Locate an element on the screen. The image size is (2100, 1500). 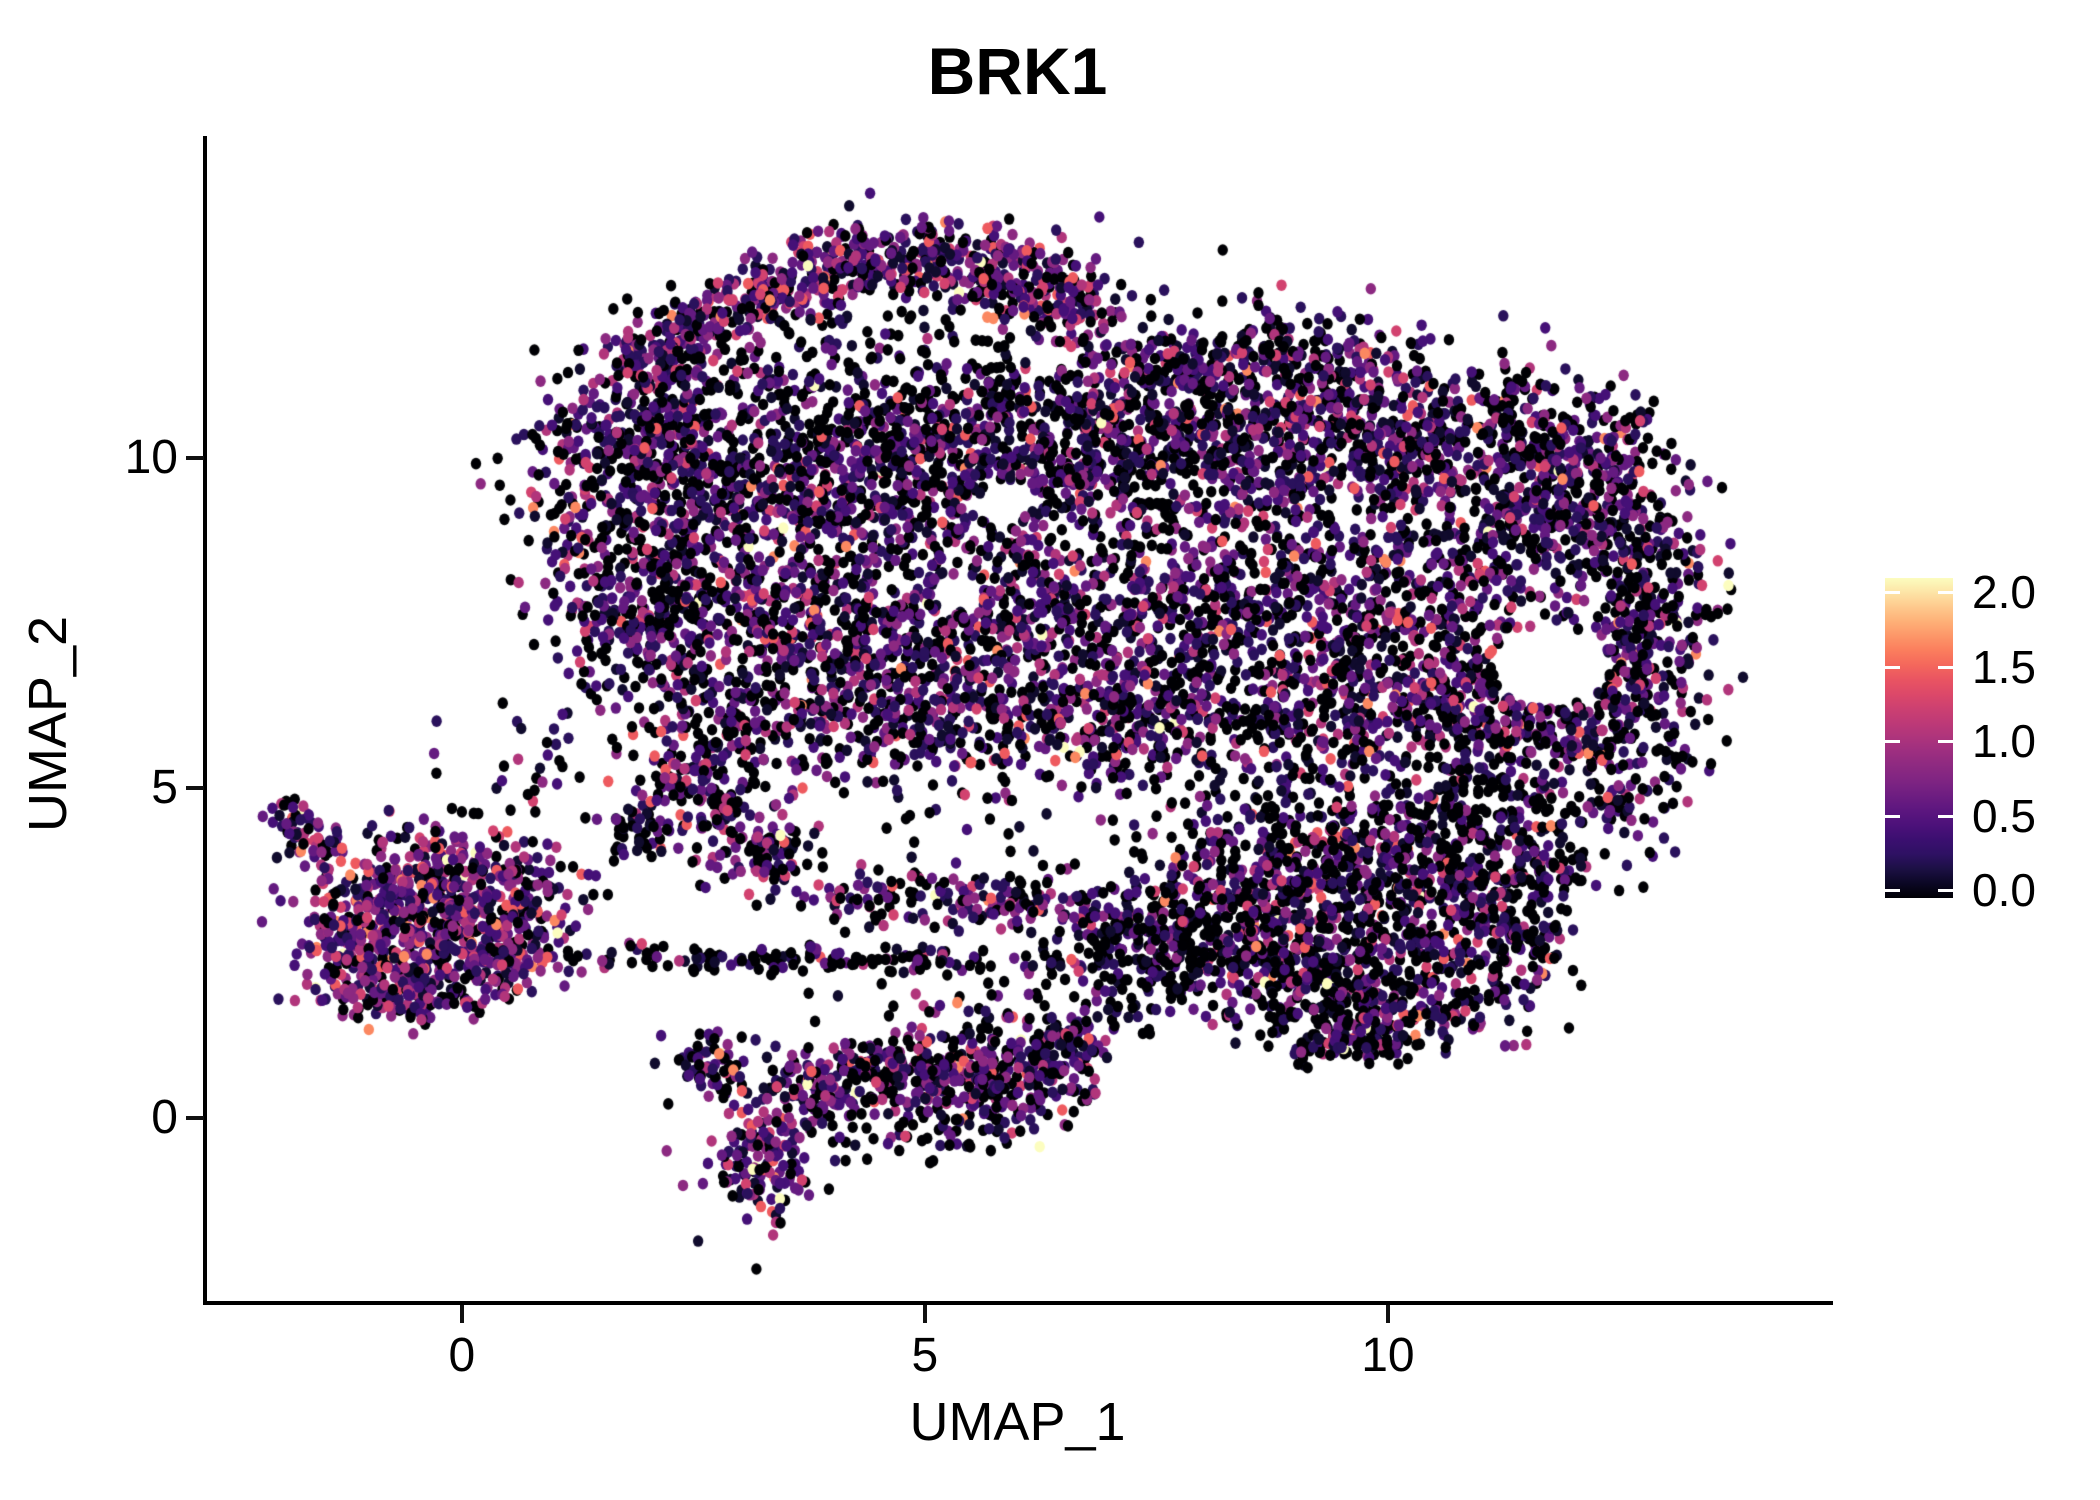
x-tick-label: 5 is located at coordinates (925, 1355).